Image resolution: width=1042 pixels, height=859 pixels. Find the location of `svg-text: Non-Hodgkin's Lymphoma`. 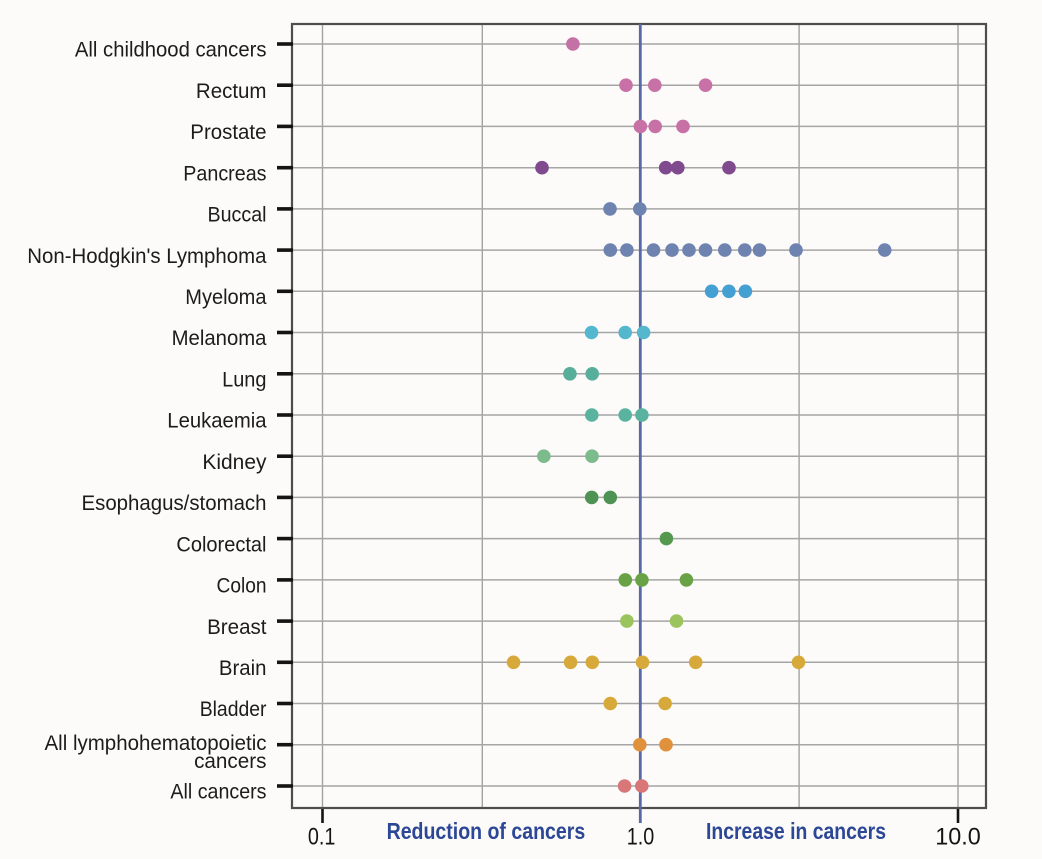

svg-text: Non-Hodgkin's Lymphoma is located at coordinates (147, 256).